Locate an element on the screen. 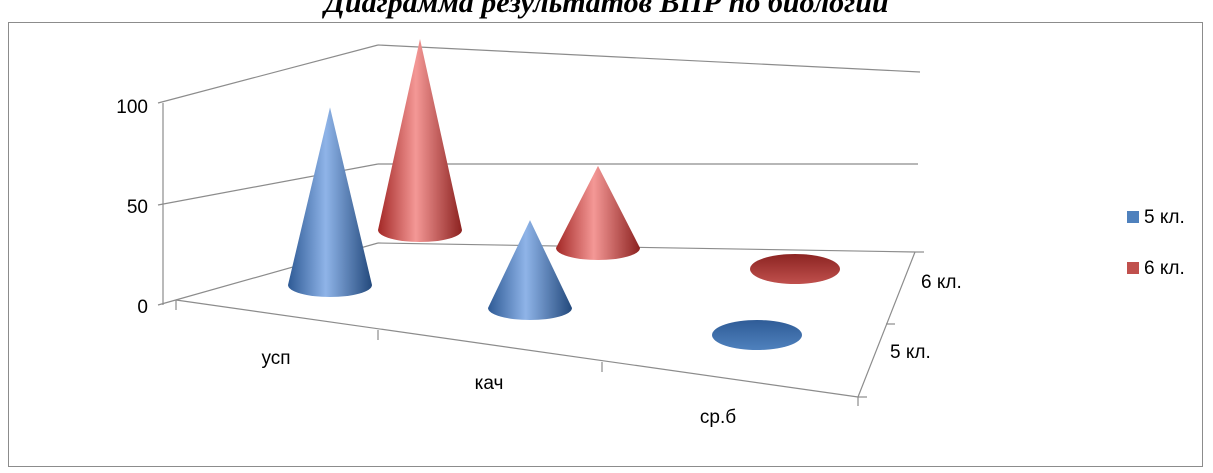 This screenshot has height=473, width=1213. x-tick-label: ср.б is located at coordinates (718, 417).